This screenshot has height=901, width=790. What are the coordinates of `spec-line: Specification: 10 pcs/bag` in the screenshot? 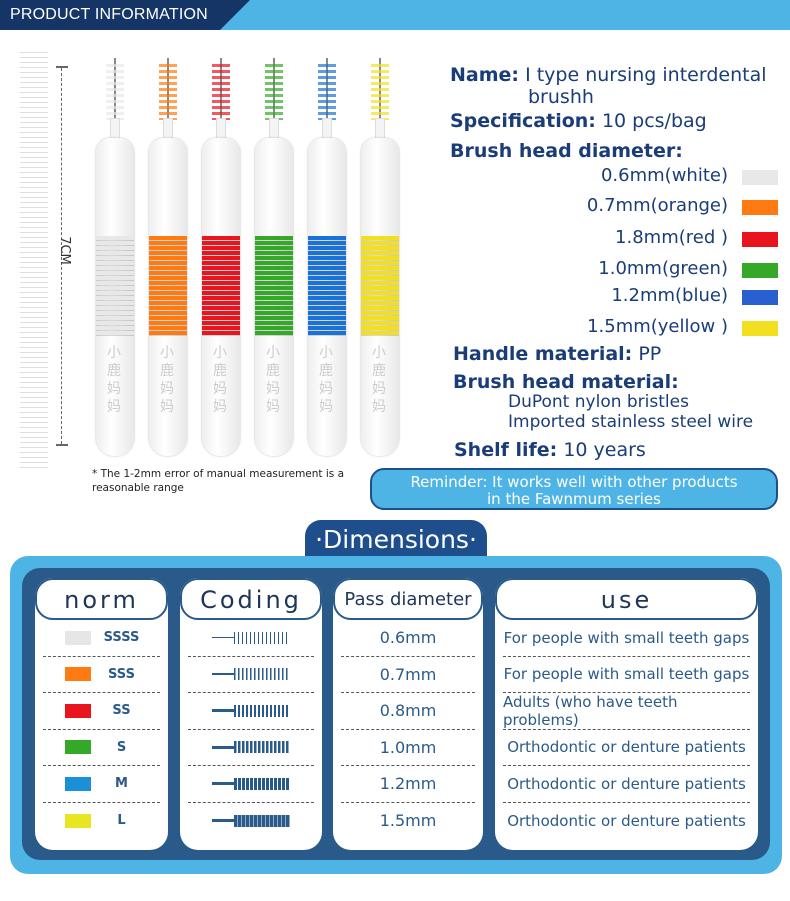 It's located at (578, 121).